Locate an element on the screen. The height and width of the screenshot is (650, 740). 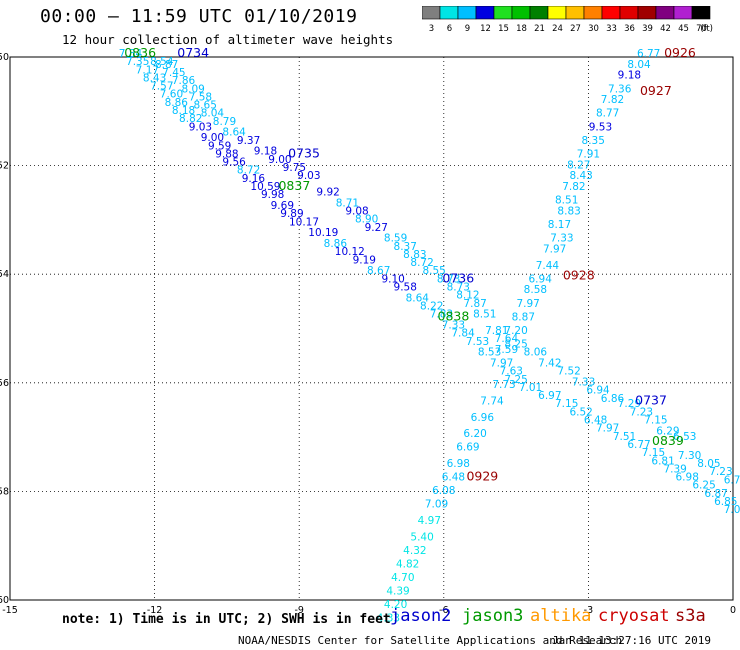
swh-data-point: 6.96 is located at coordinates (483, 418).